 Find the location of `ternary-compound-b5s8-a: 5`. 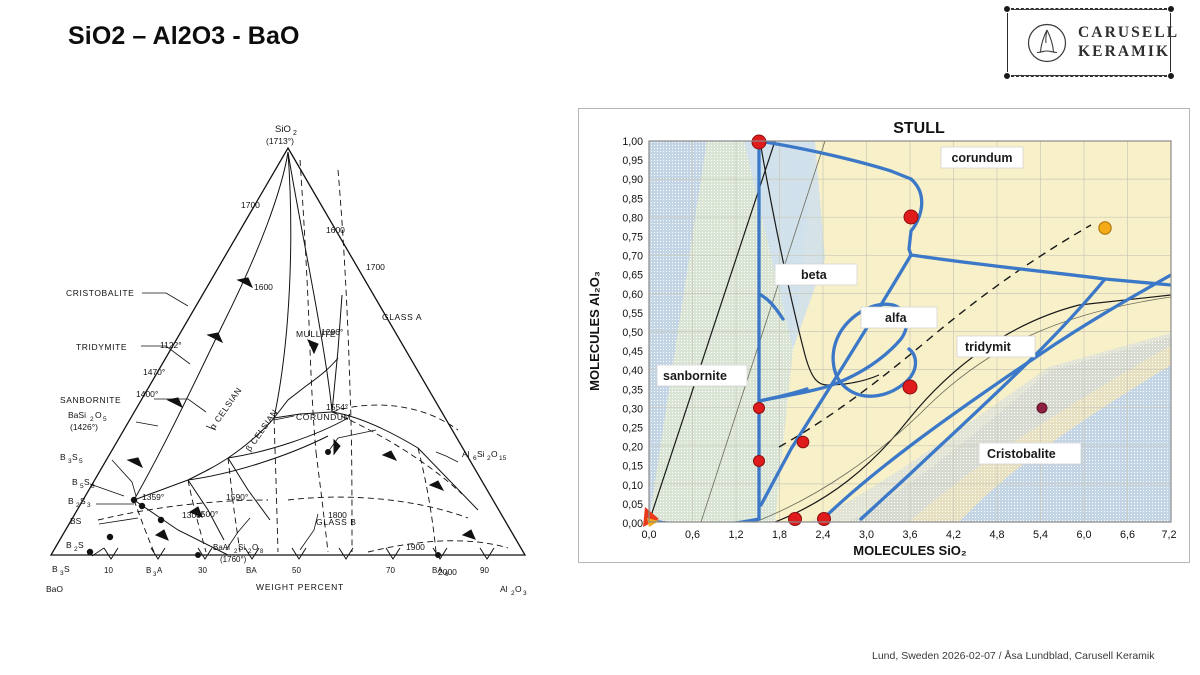

ternary-compound-b5s8-a: 5 is located at coordinates (82, 486).